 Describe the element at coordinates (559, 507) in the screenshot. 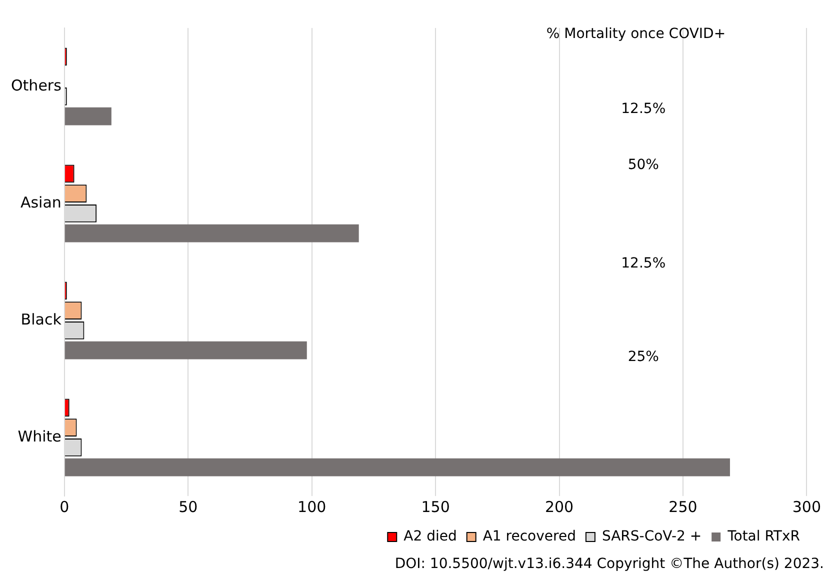

I see `x-tick-label: 200` at that location.